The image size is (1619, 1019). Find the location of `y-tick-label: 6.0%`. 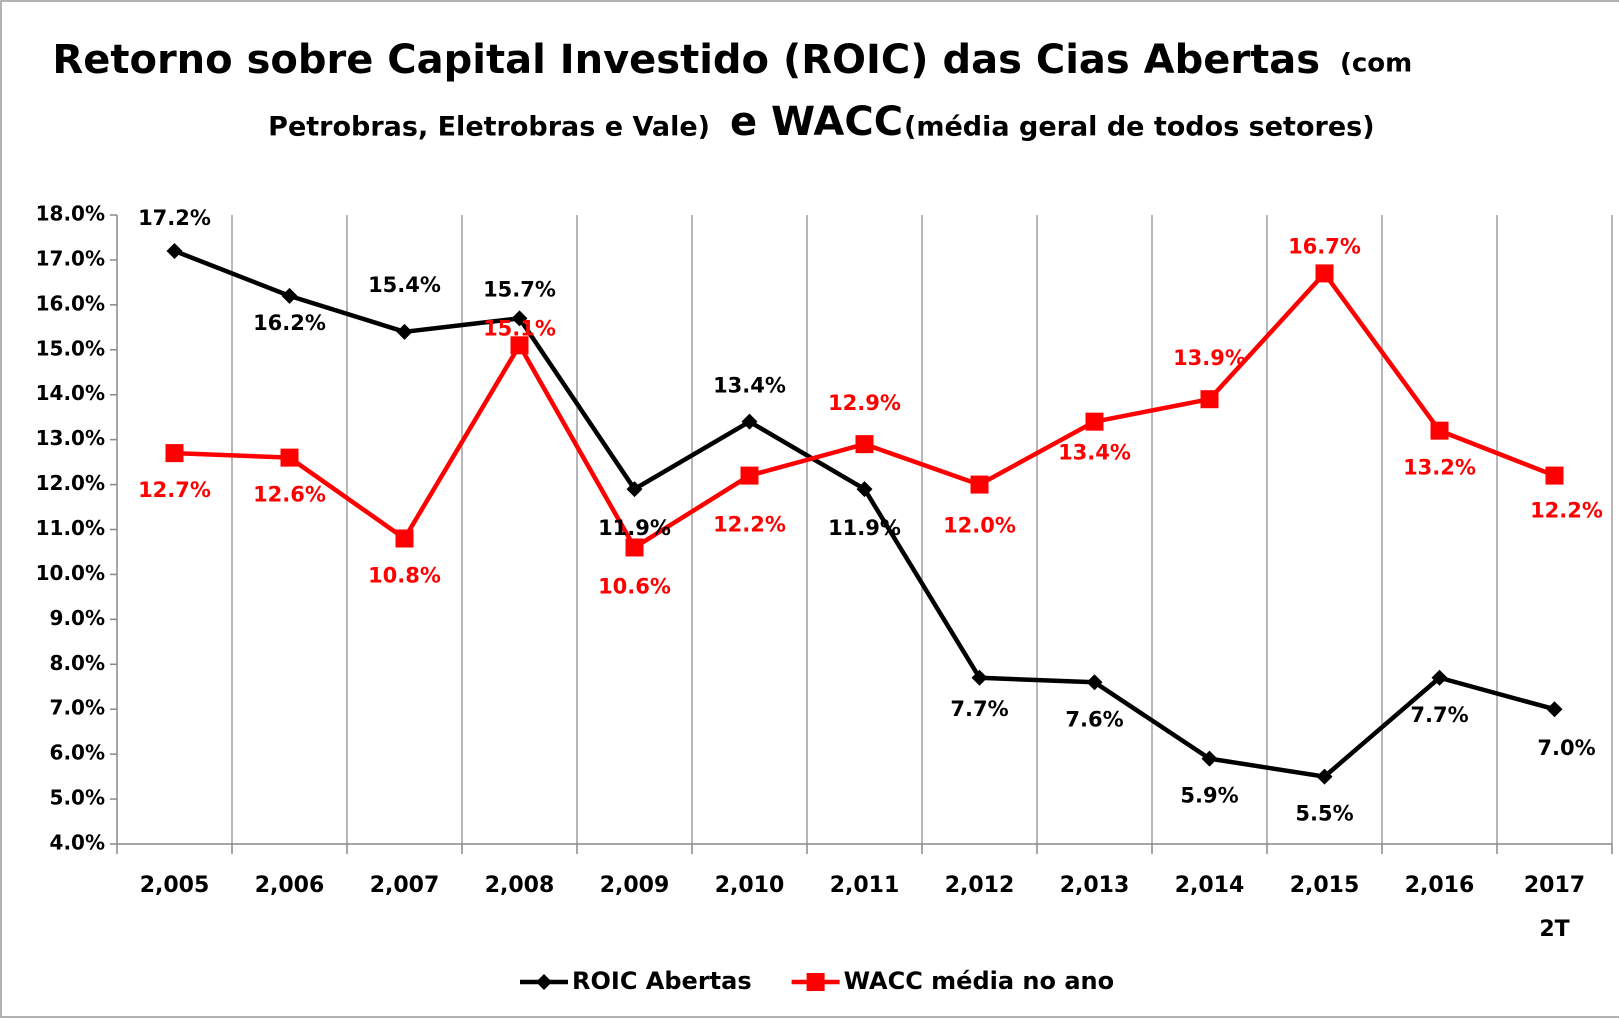

y-tick-label: 6.0% is located at coordinates (77, 753).